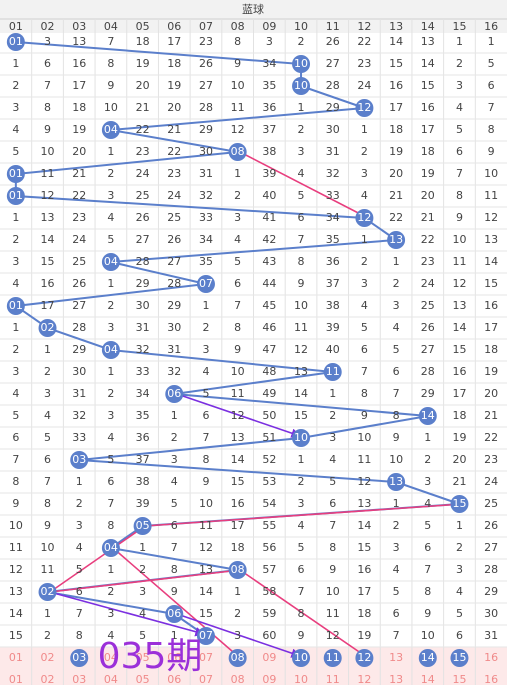 The width and height of the screenshot is (507, 685). What do you see at coordinates (174, 63) in the screenshot?
I see `miss-count: 18` at bounding box center [174, 63].